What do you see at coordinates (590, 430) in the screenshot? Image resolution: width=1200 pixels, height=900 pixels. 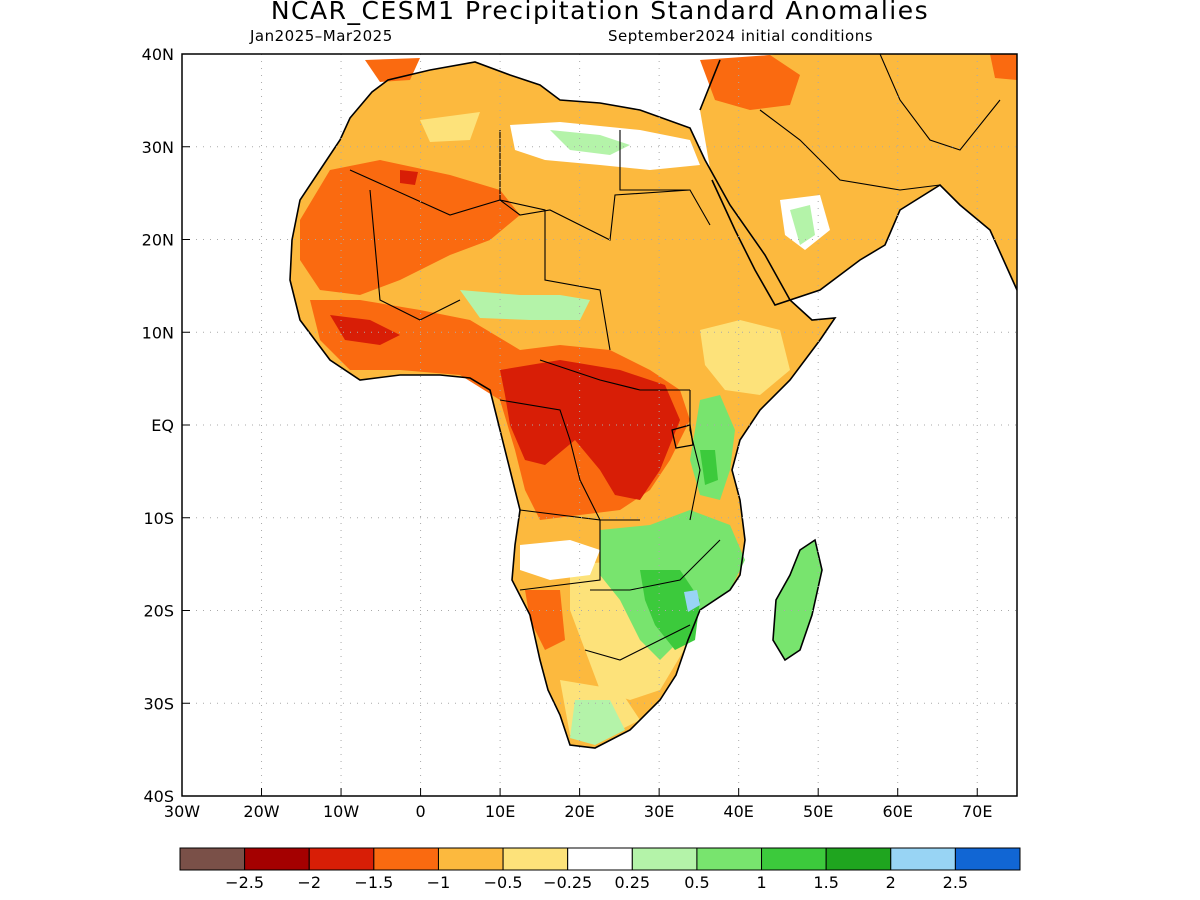 I see `anomaly-congo-basin` at bounding box center [590, 430].